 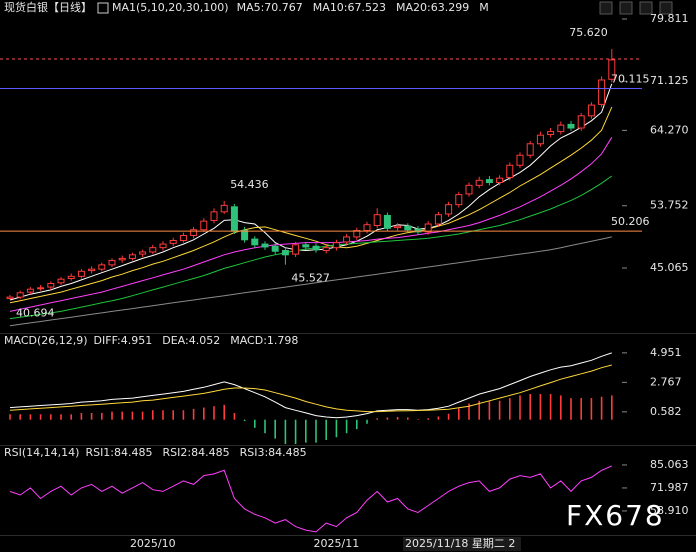 What do you see at coordinates (666, 352) in the screenshot?
I see `y-tick-label: 4.951` at bounding box center [666, 352].